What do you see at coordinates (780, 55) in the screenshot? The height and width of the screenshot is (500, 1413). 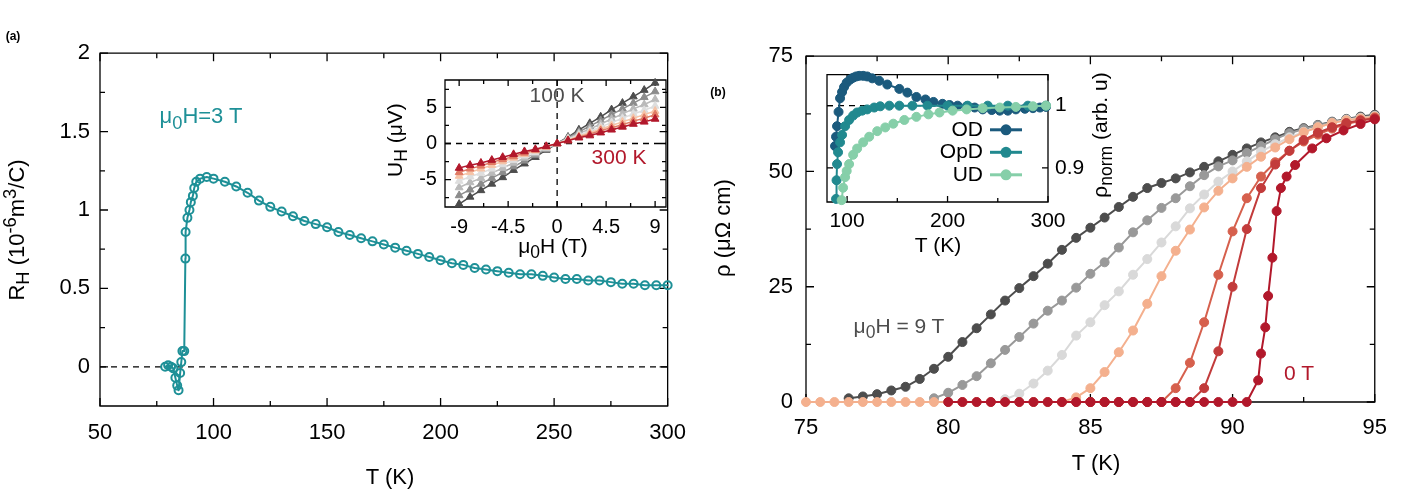 I see `y-tick-label: 75` at bounding box center [780, 55].